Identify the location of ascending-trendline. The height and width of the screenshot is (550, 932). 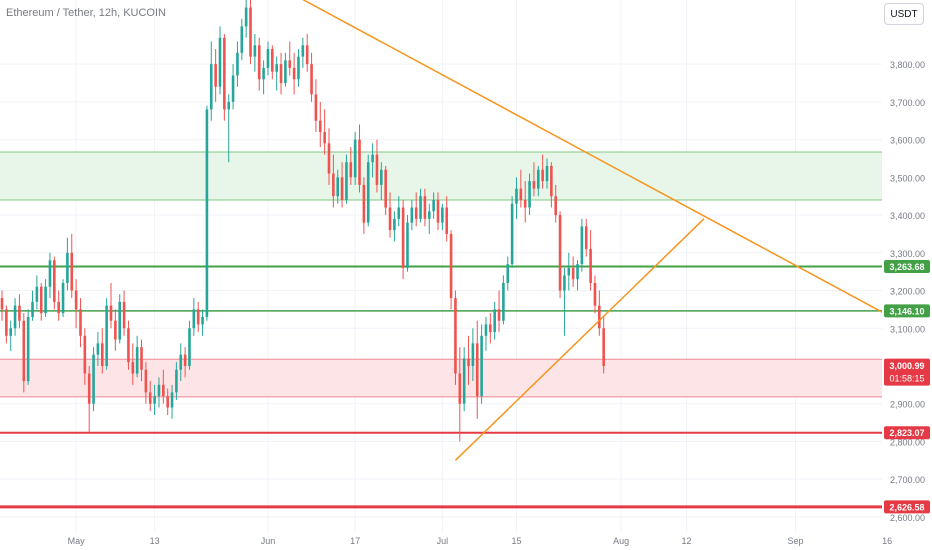
(579, 339).